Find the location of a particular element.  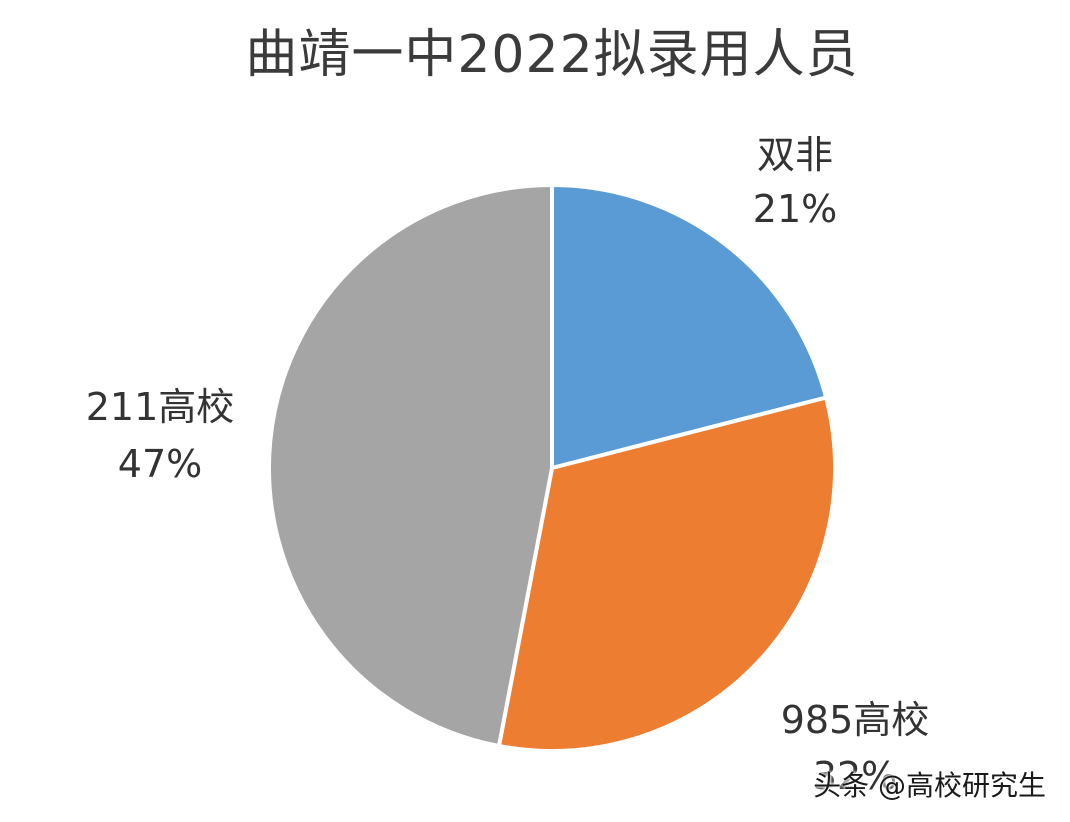

slice-label-percent-3: 47% is located at coordinates (160, 464).